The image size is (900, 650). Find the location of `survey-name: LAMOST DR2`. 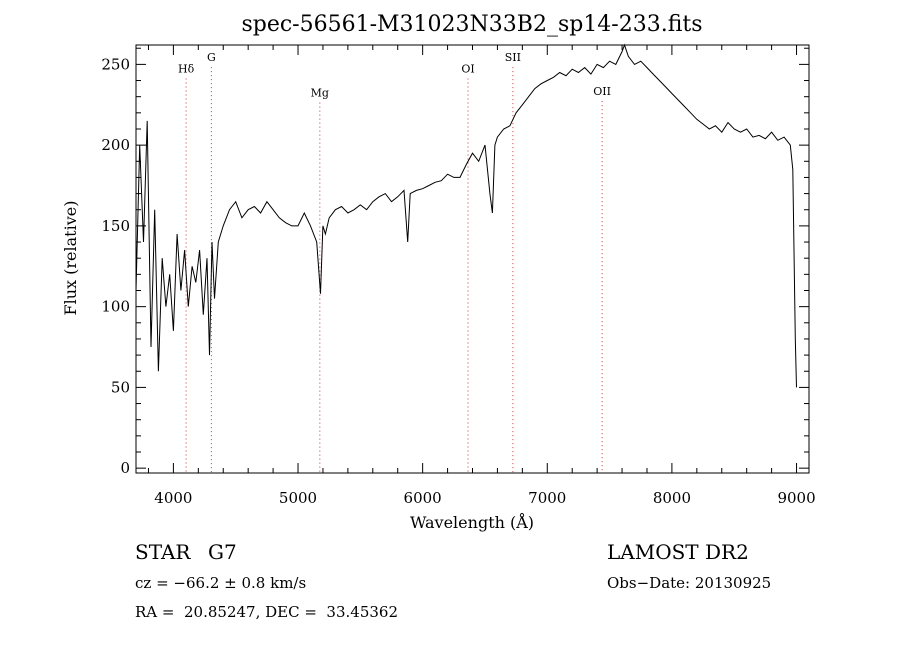

survey-name: LAMOST DR2 is located at coordinates (678, 552).